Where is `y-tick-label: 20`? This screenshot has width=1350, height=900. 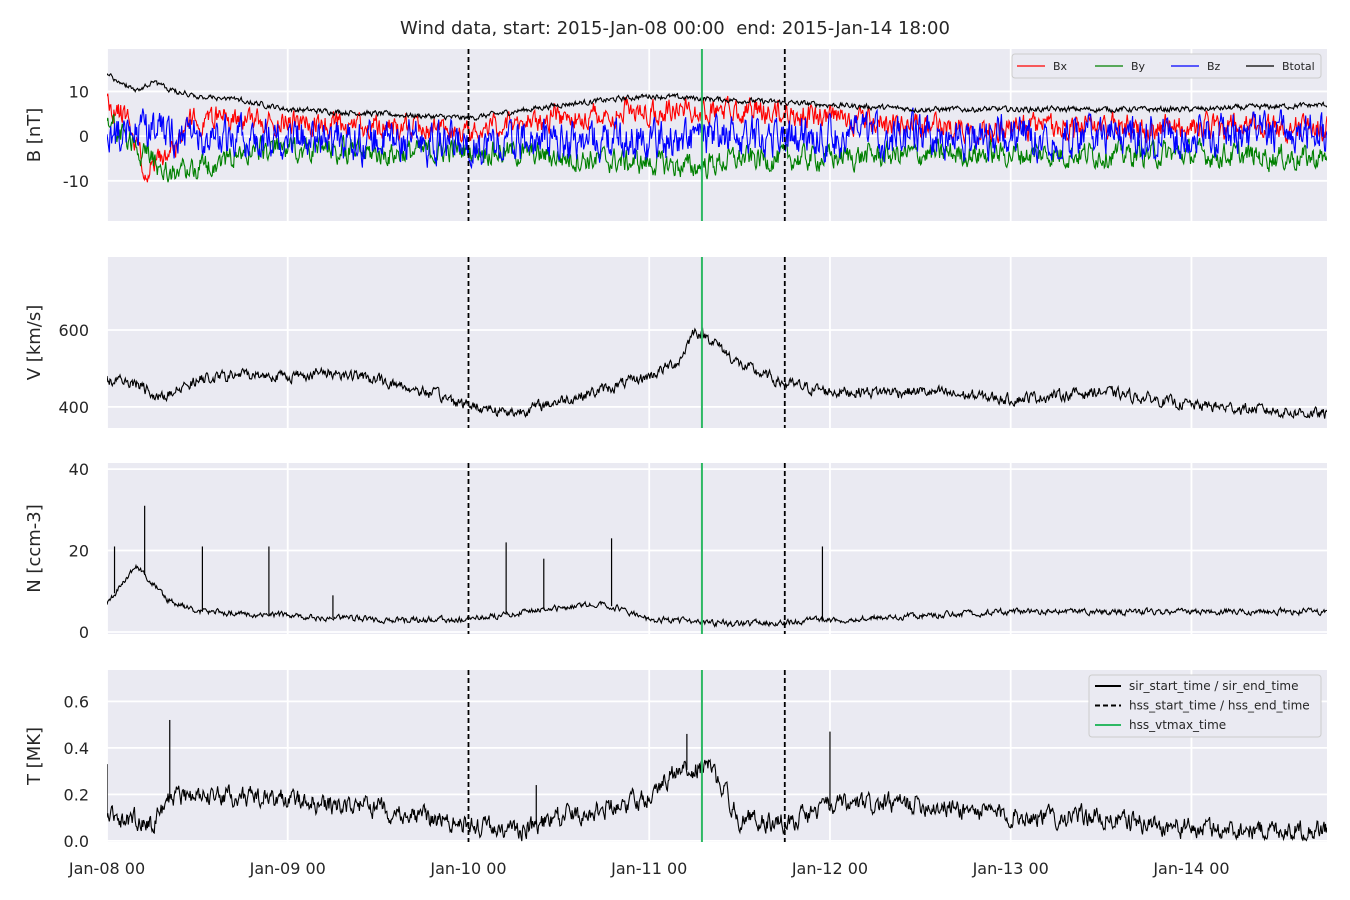
y-tick-label: 20 is located at coordinates (79, 551).